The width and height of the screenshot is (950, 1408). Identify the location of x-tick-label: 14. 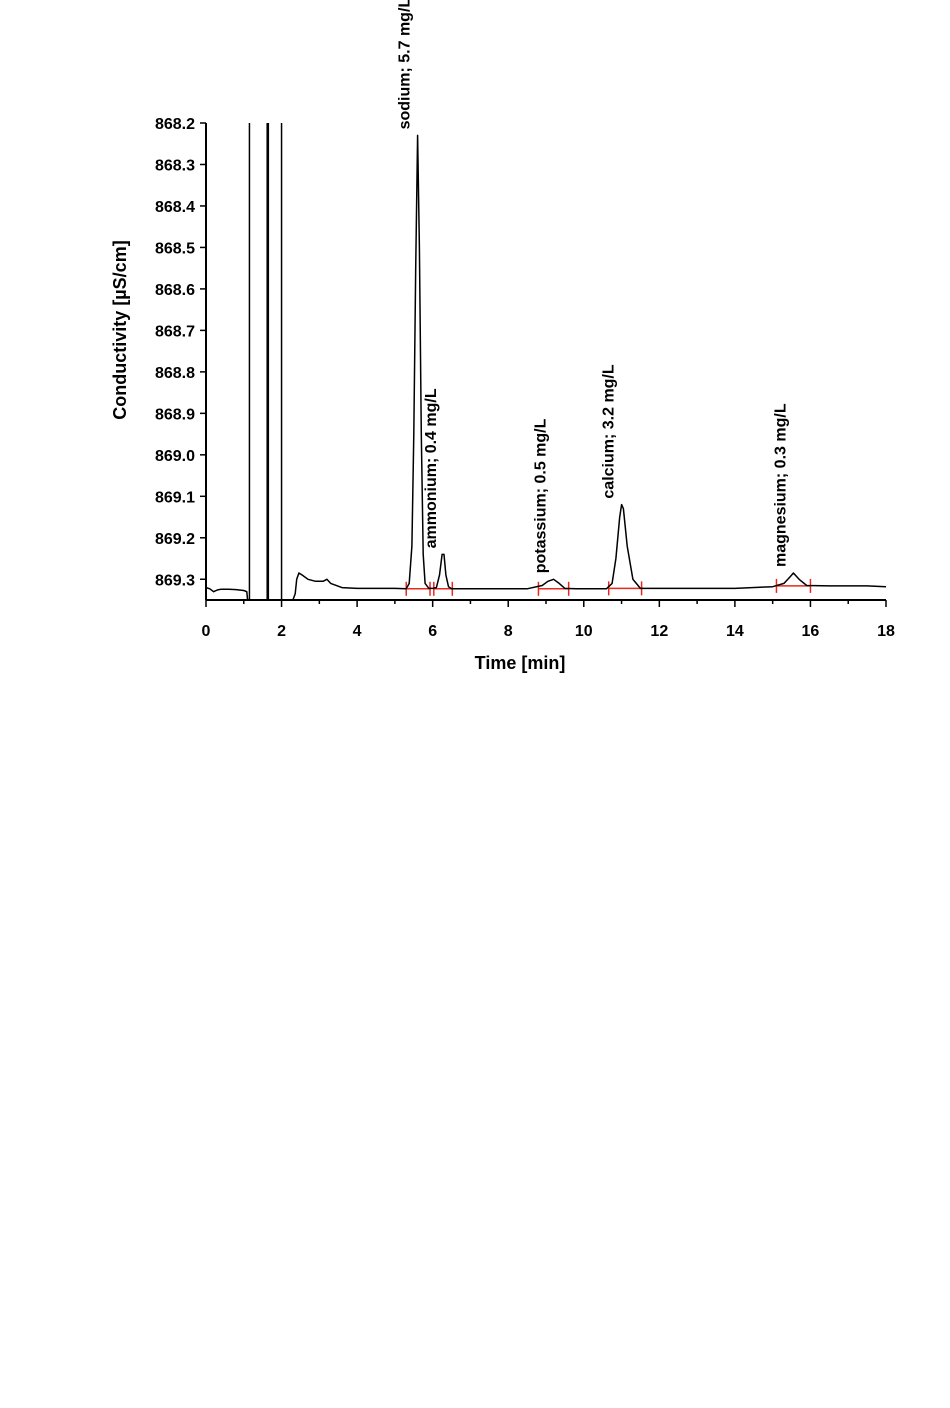
(735, 631).